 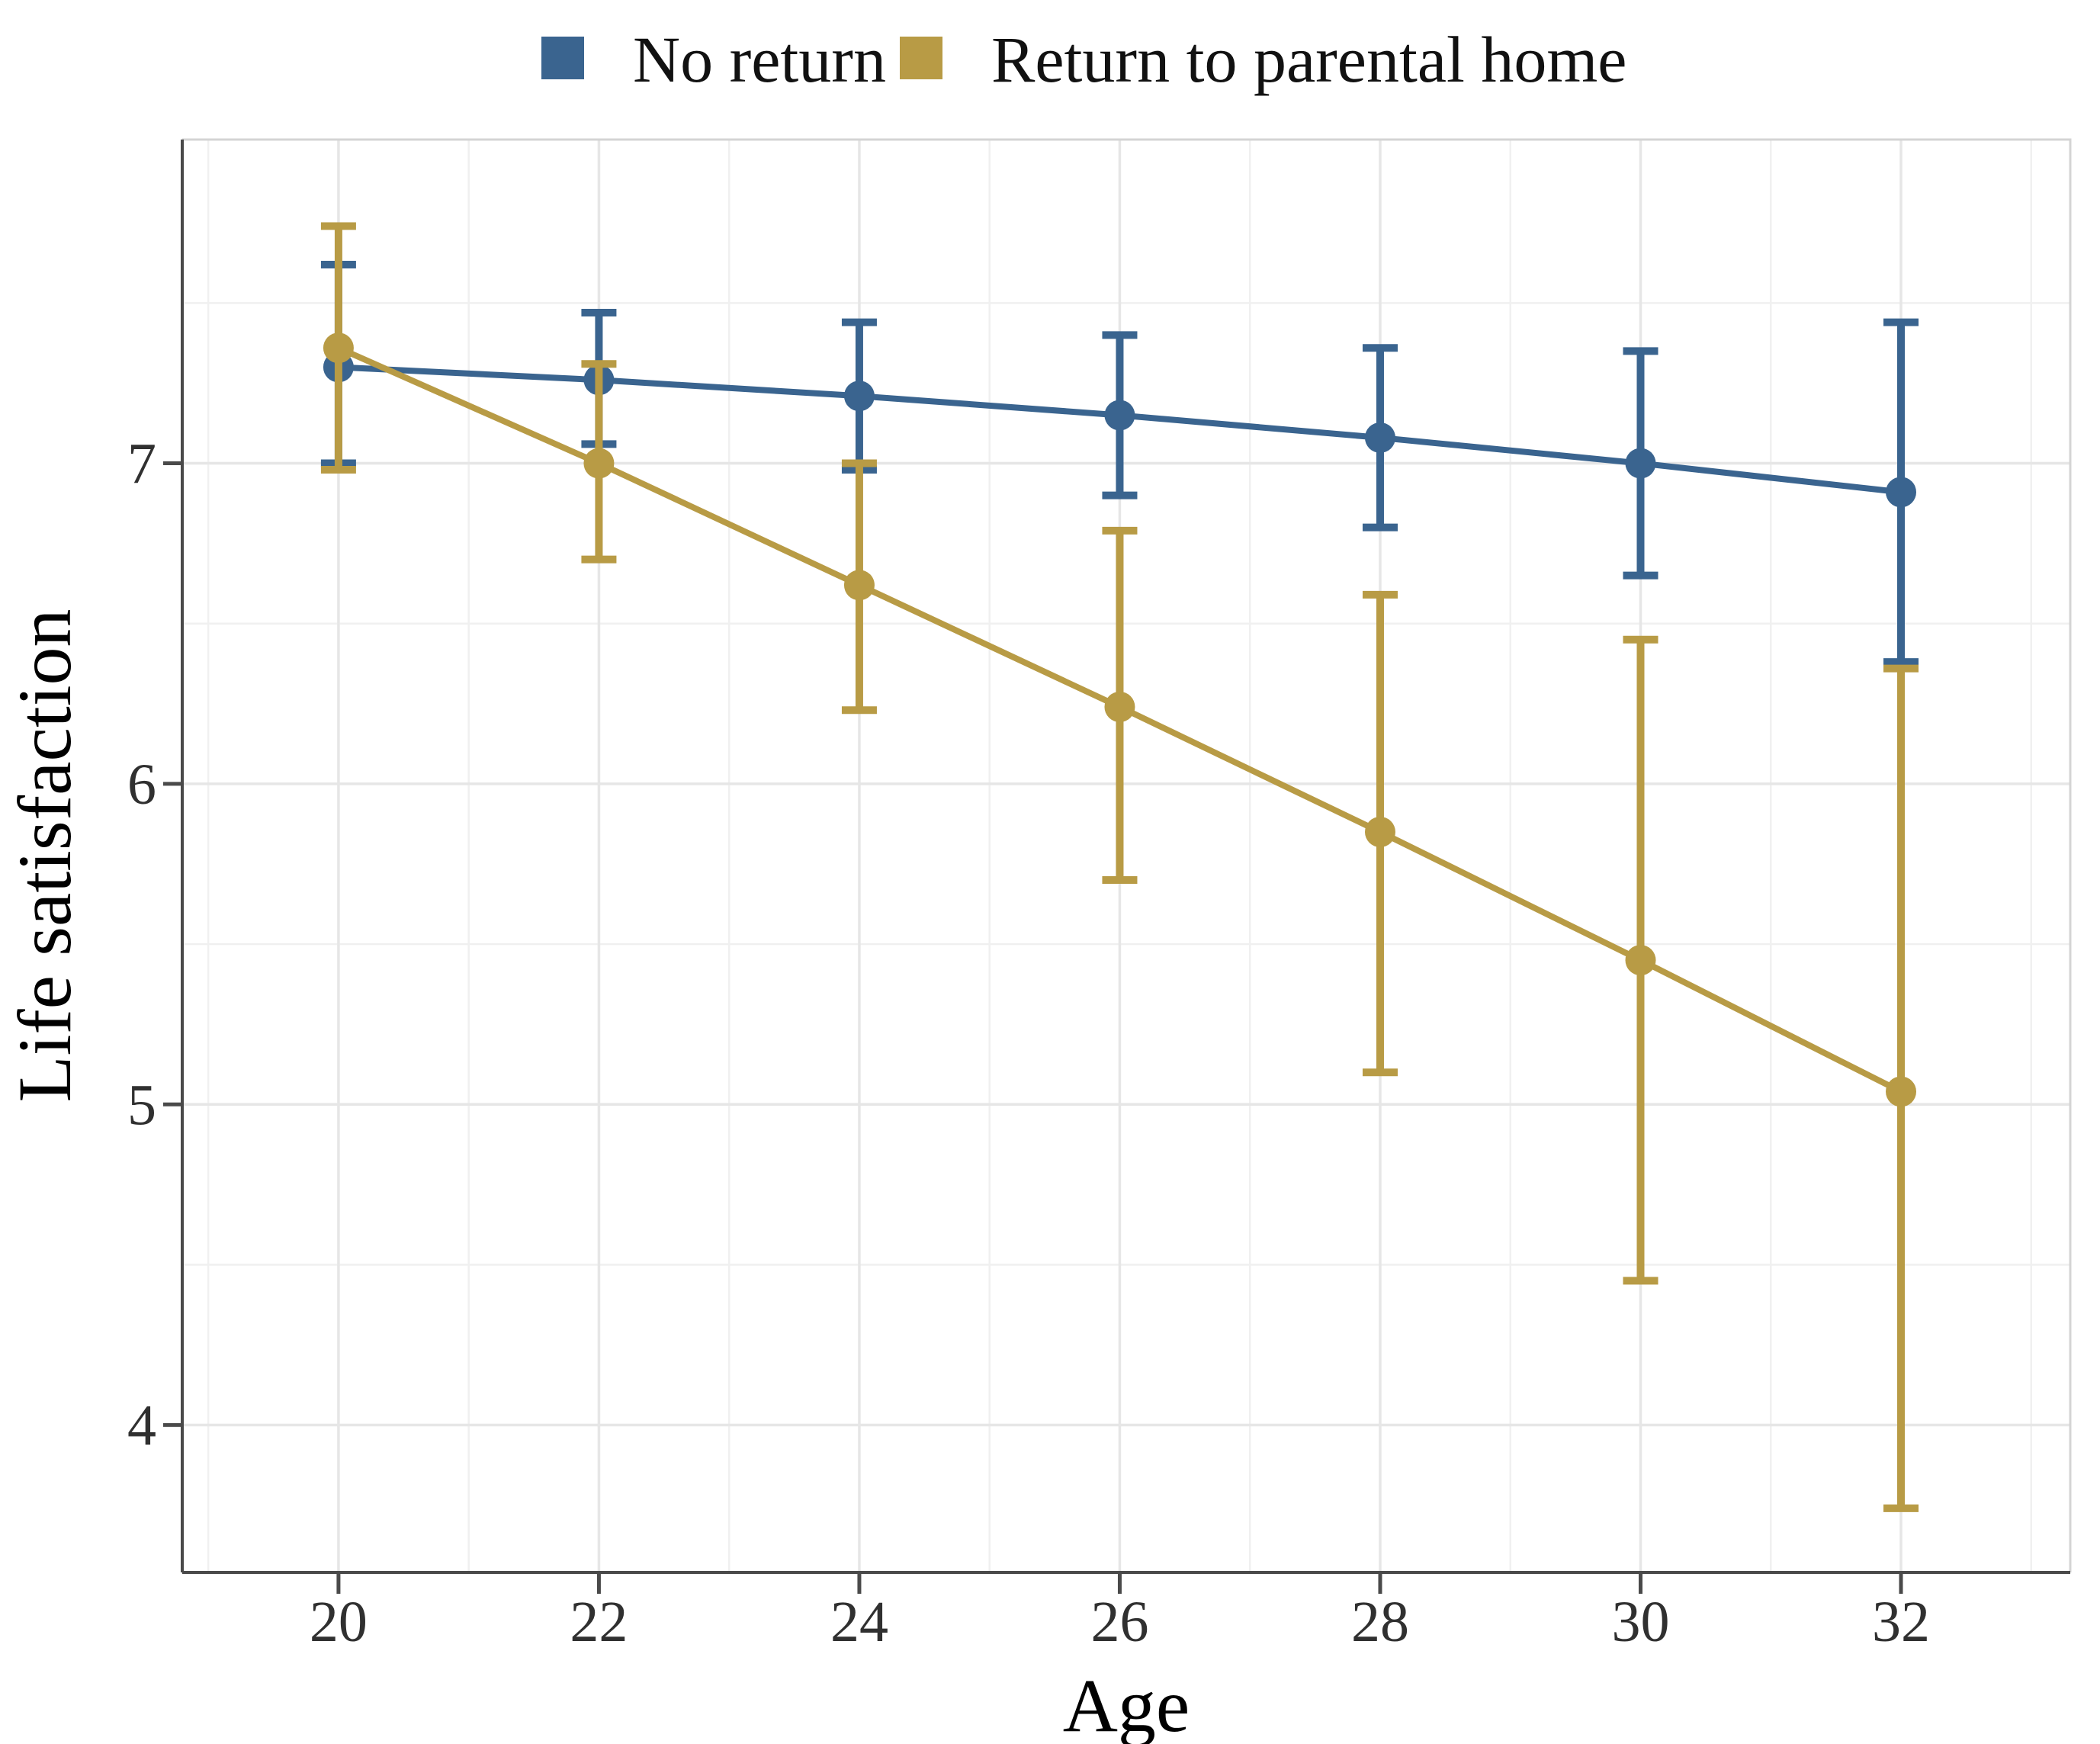 What do you see at coordinates (1126, 1703) in the screenshot?
I see `x-axis-title: Age` at bounding box center [1126, 1703].